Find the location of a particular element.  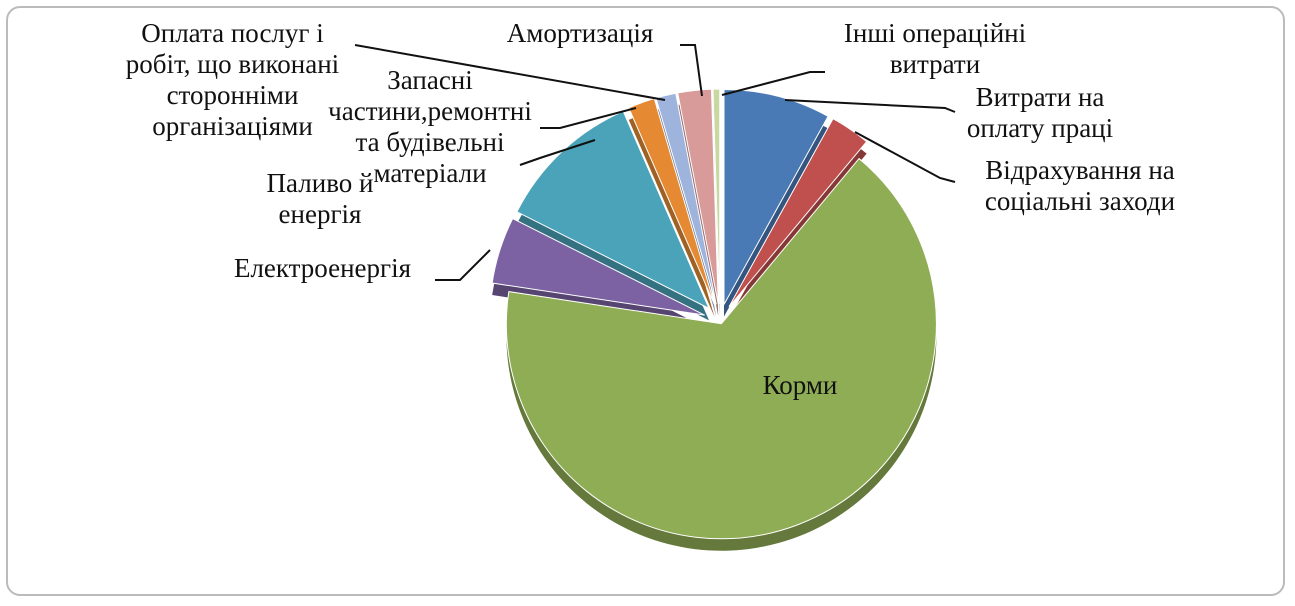

slice-label: Витрати на оплату праці is located at coordinates (1040, 112).